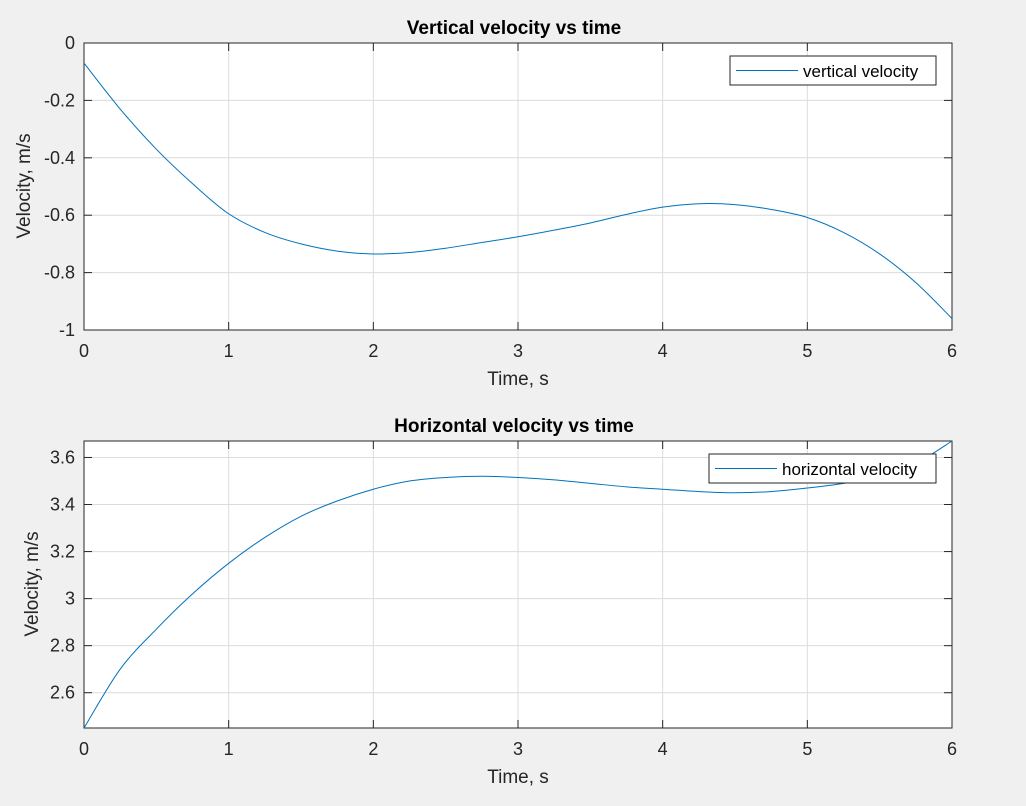  I want to click on y-tick-label: 2.8, so click(62, 646).